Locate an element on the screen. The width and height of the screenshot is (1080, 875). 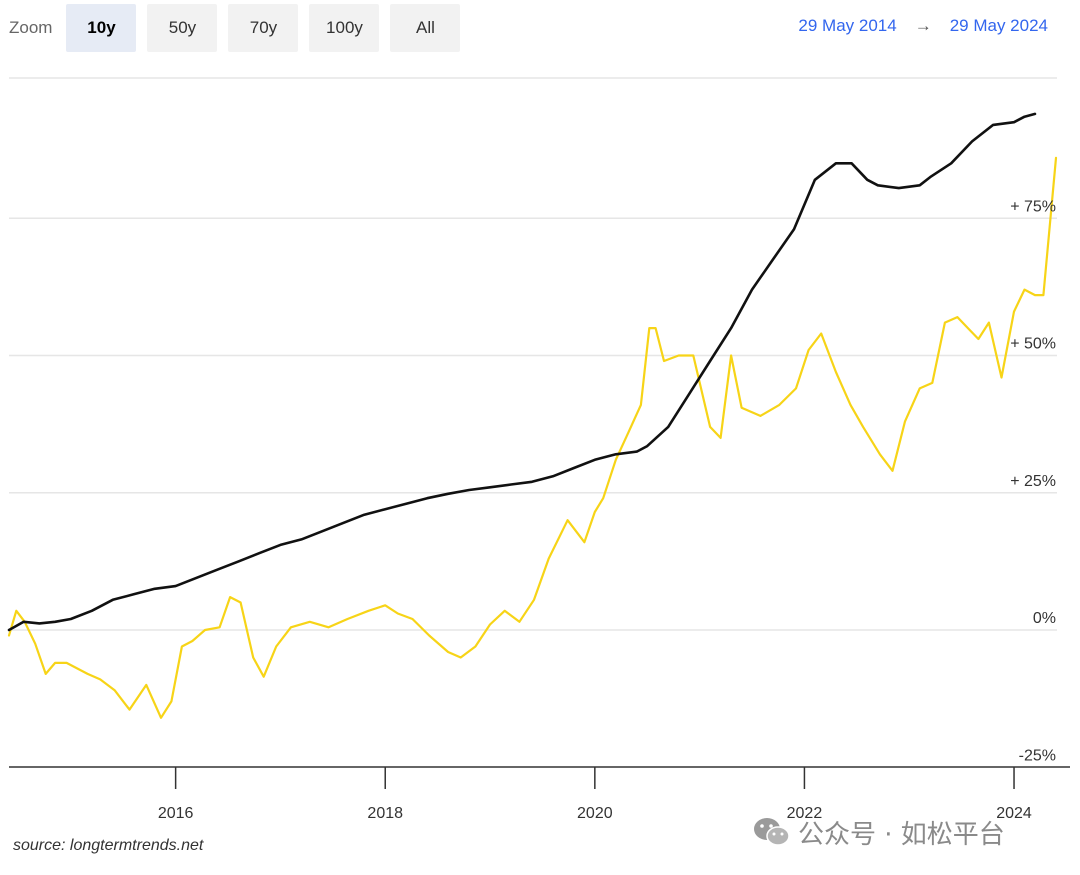
watermark: 公众号 · 如松平台 is located at coordinates (878, 832).